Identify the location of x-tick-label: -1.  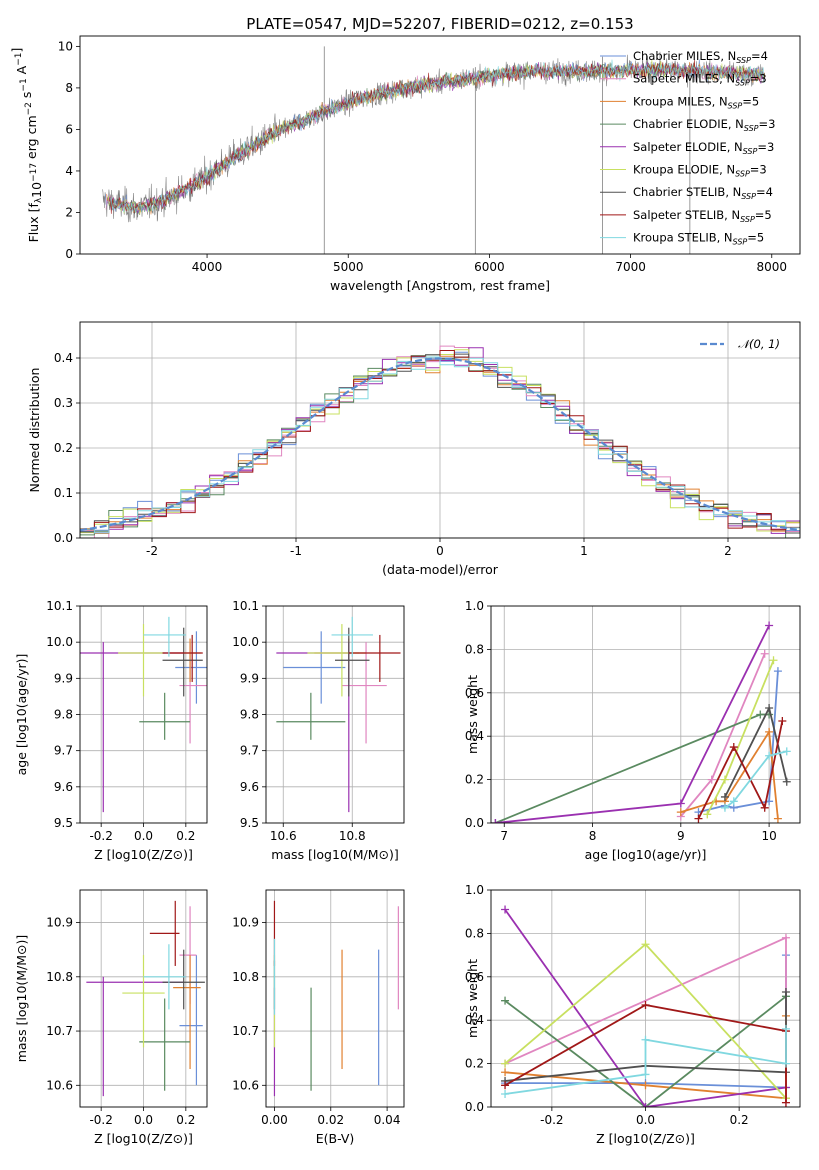
(296, 551).